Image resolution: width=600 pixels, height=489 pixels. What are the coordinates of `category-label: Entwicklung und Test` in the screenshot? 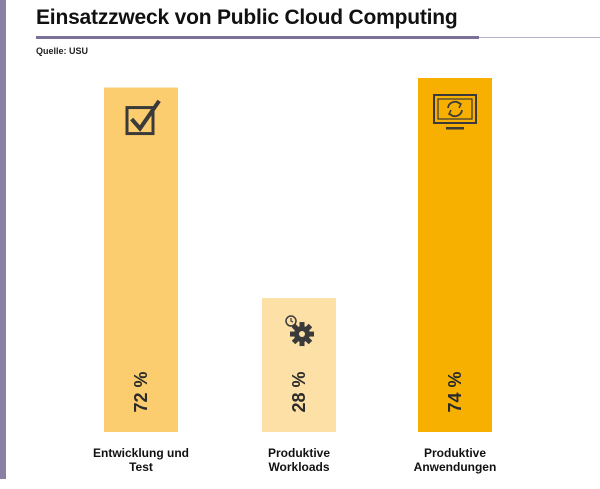 It's located at (141, 460).